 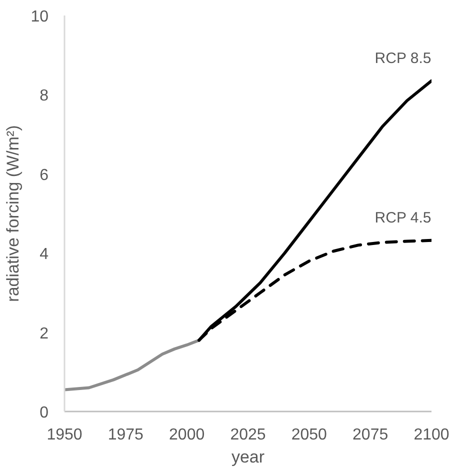 I want to click on line-series, so click(x=132, y=365).